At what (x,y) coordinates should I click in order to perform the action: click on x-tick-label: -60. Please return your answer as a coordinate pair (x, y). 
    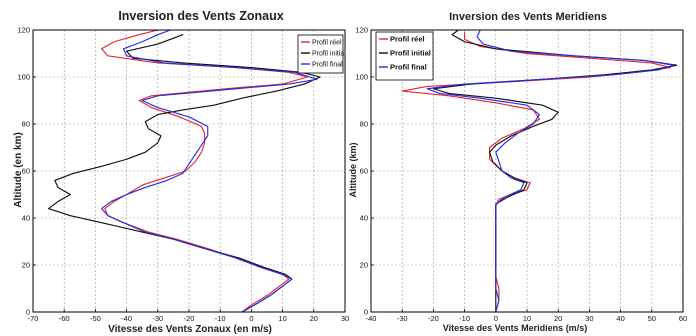
    Looking at the image, I should click on (64, 318).